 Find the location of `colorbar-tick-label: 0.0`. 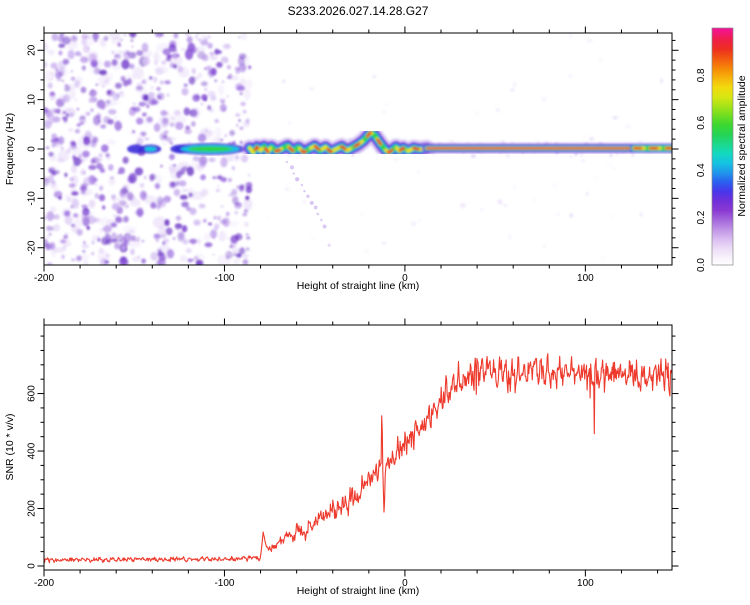

colorbar-tick-label: 0.0 is located at coordinates (701, 265).